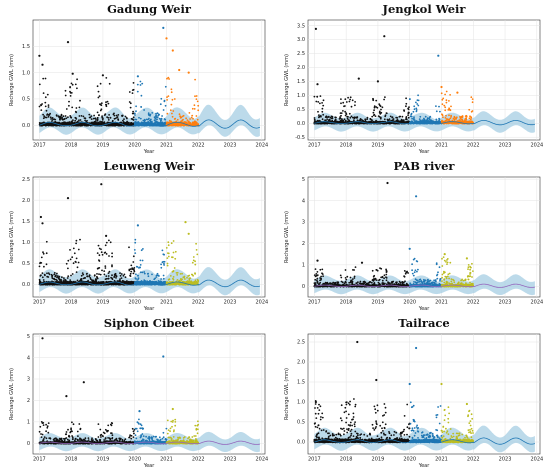 The image size is (550, 471). I want to click on chart-title: Jengkol Weir, so click(424, 9).